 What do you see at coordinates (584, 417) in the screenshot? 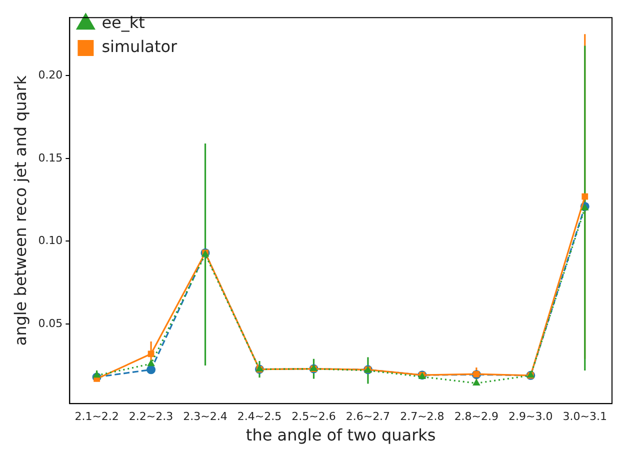
I see `x-tick-label: 3.0~3.1` at bounding box center [584, 417].